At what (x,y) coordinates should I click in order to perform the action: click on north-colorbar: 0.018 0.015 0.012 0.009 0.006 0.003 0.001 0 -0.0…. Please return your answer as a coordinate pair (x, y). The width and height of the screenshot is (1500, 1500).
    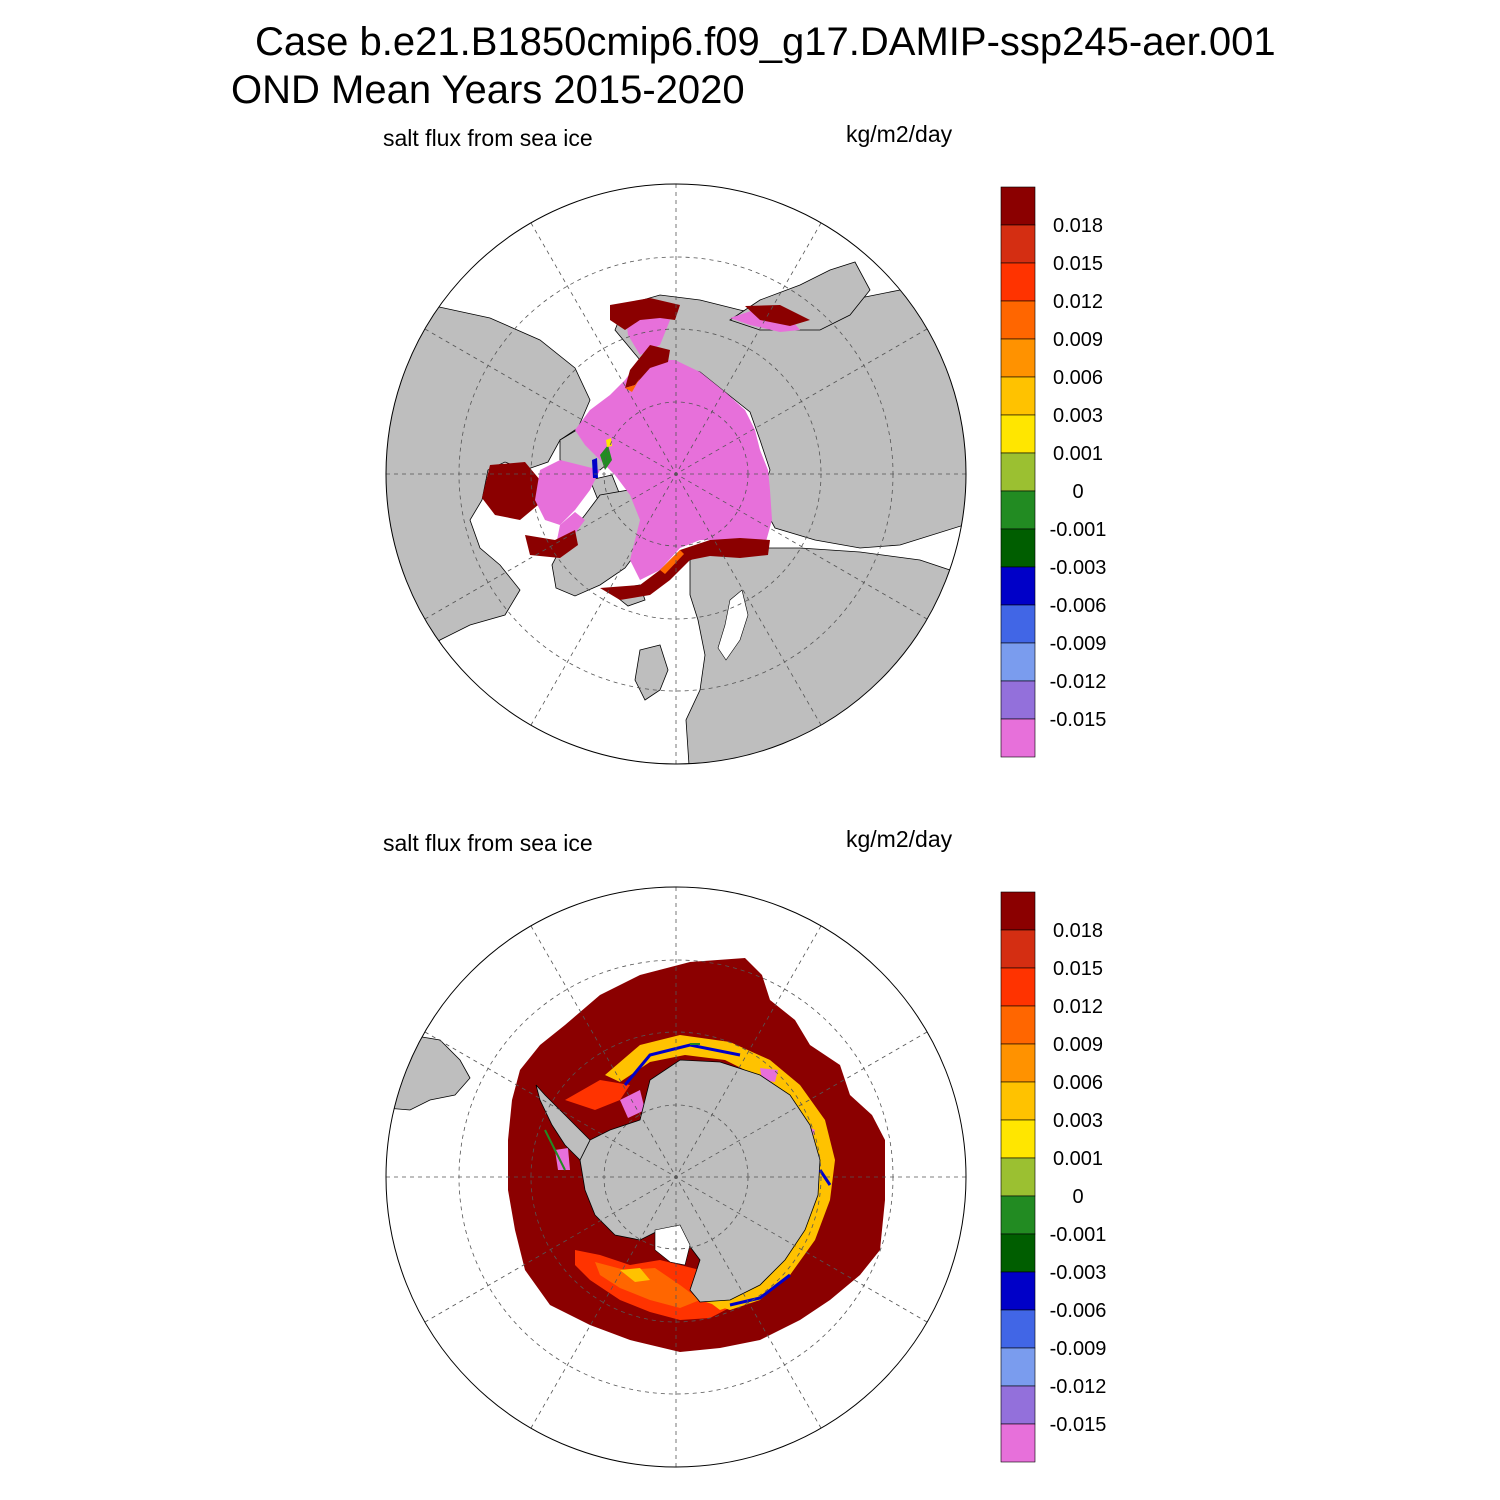
    Looking at the image, I should click on (1053, 472).